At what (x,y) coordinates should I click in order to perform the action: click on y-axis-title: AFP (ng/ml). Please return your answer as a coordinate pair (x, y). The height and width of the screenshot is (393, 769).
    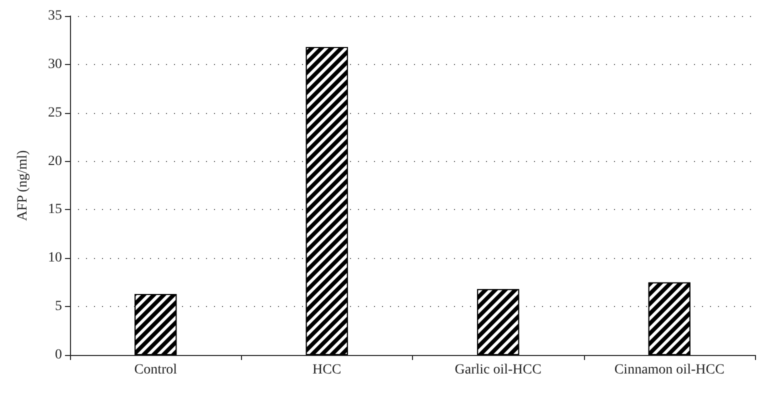
    Looking at the image, I should click on (23, 185).